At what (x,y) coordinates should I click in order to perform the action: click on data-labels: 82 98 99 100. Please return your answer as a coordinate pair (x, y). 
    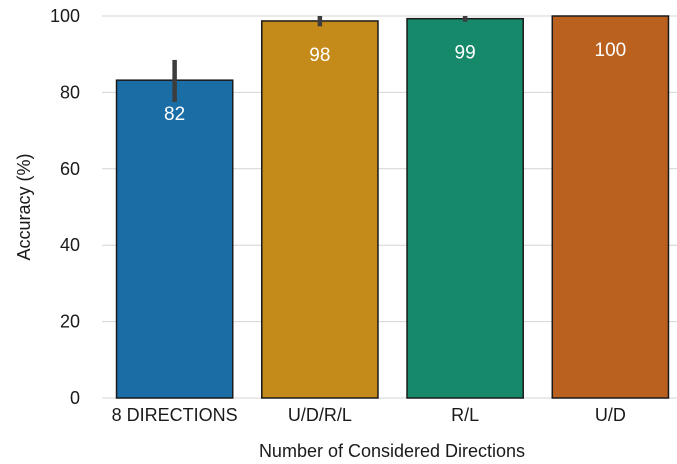
    Looking at the image, I should click on (395, 82).